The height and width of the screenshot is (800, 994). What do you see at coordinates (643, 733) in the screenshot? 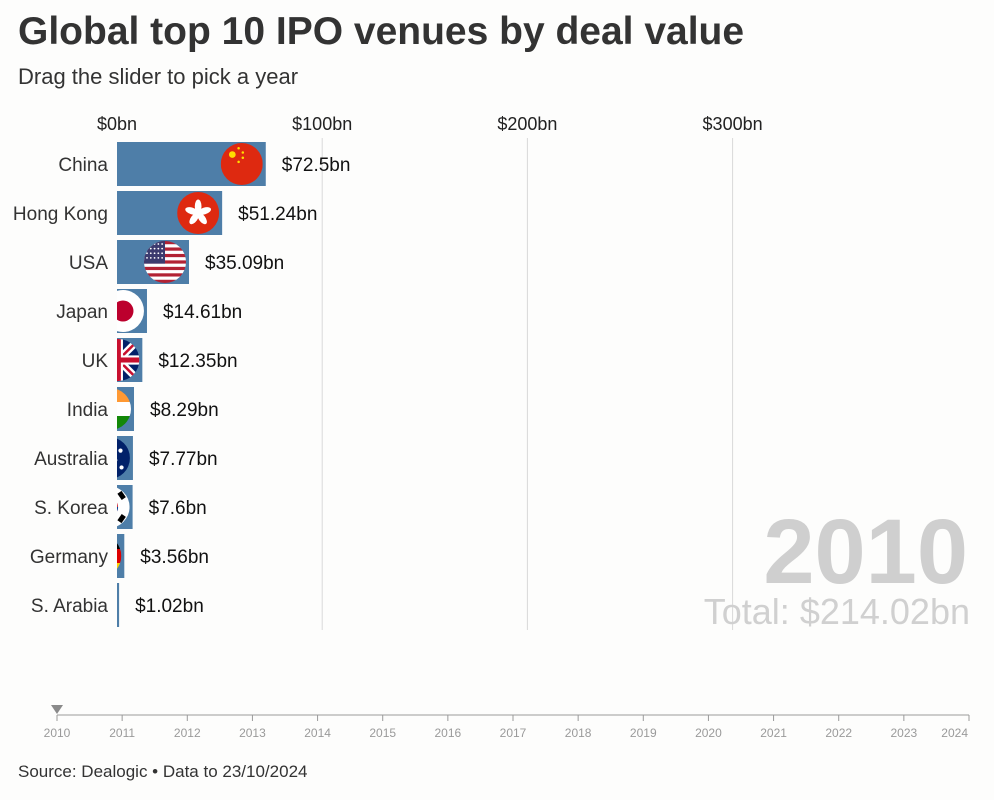
I see `year-slider-label: 2019` at bounding box center [643, 733].